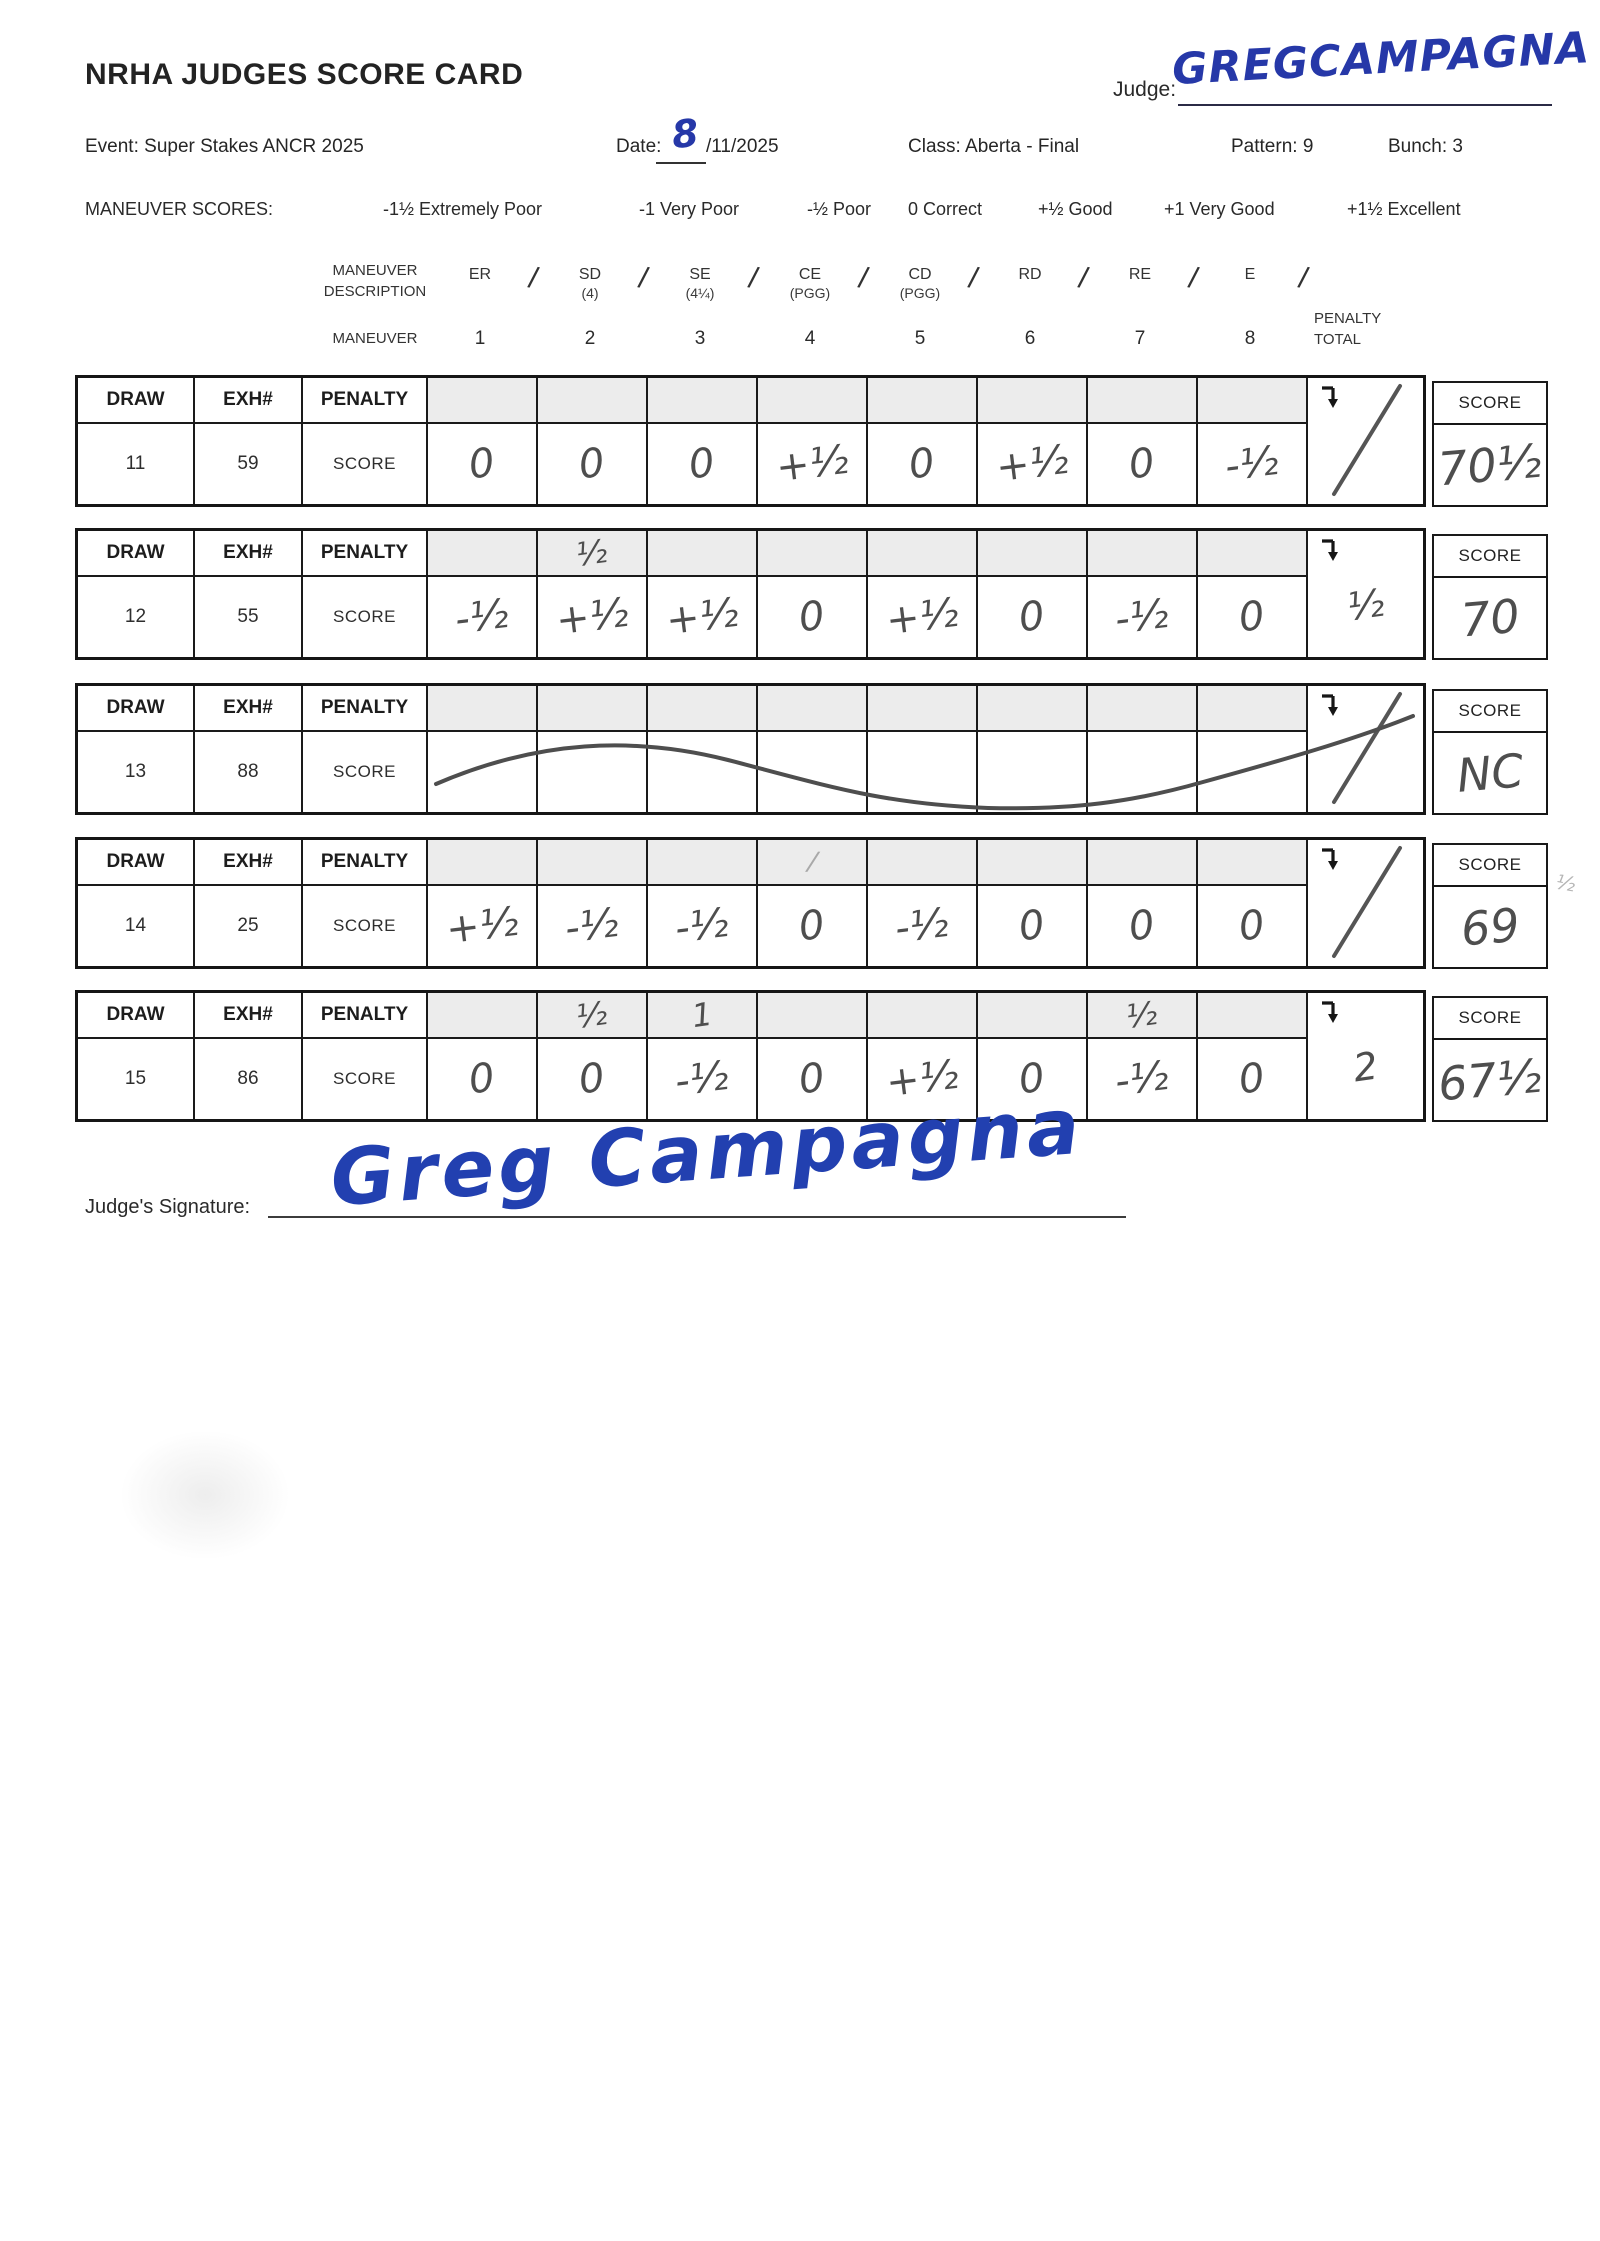  I want to click on maneuver-number: 5, so click(920, 338).